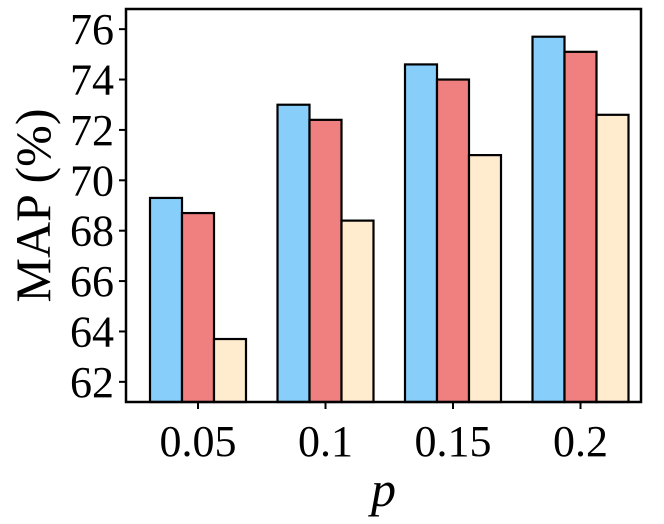 This screenshot has width=664, height=524. I want to click on x-tick-label-0.15: 0.15, so click(453, 441).